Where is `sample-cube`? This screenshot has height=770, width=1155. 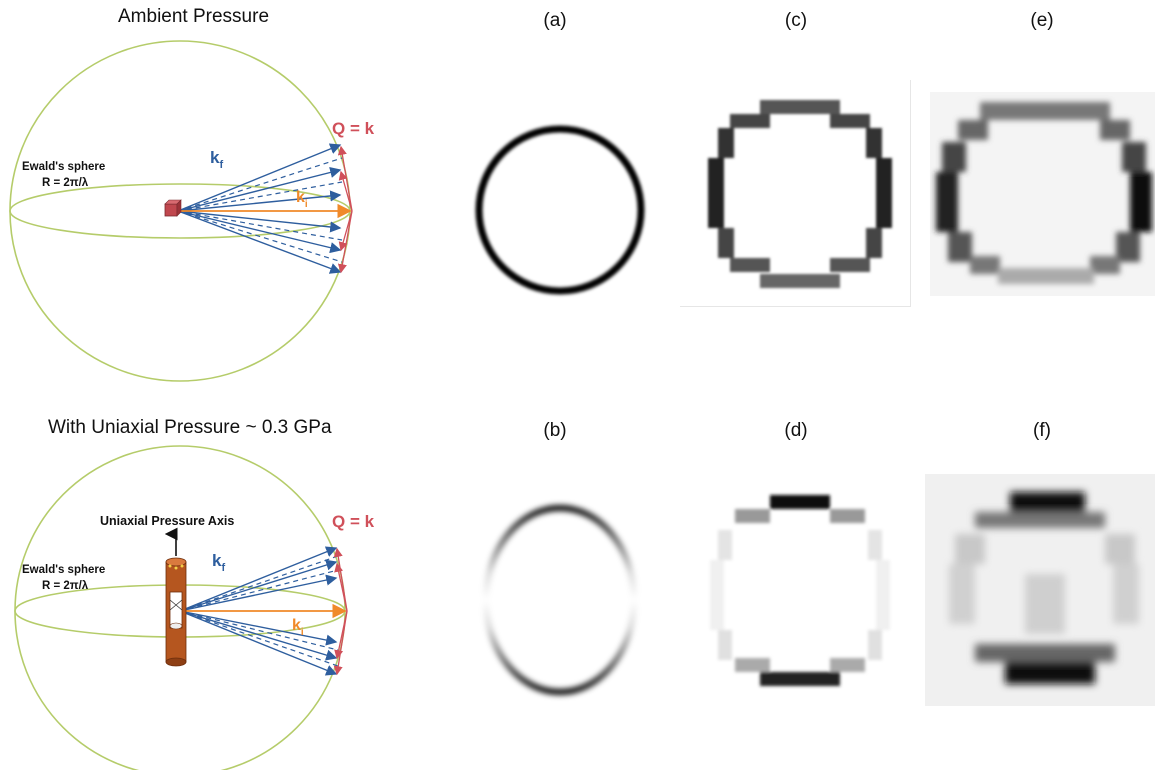
sample-cube is located at coordinates (173, 208).